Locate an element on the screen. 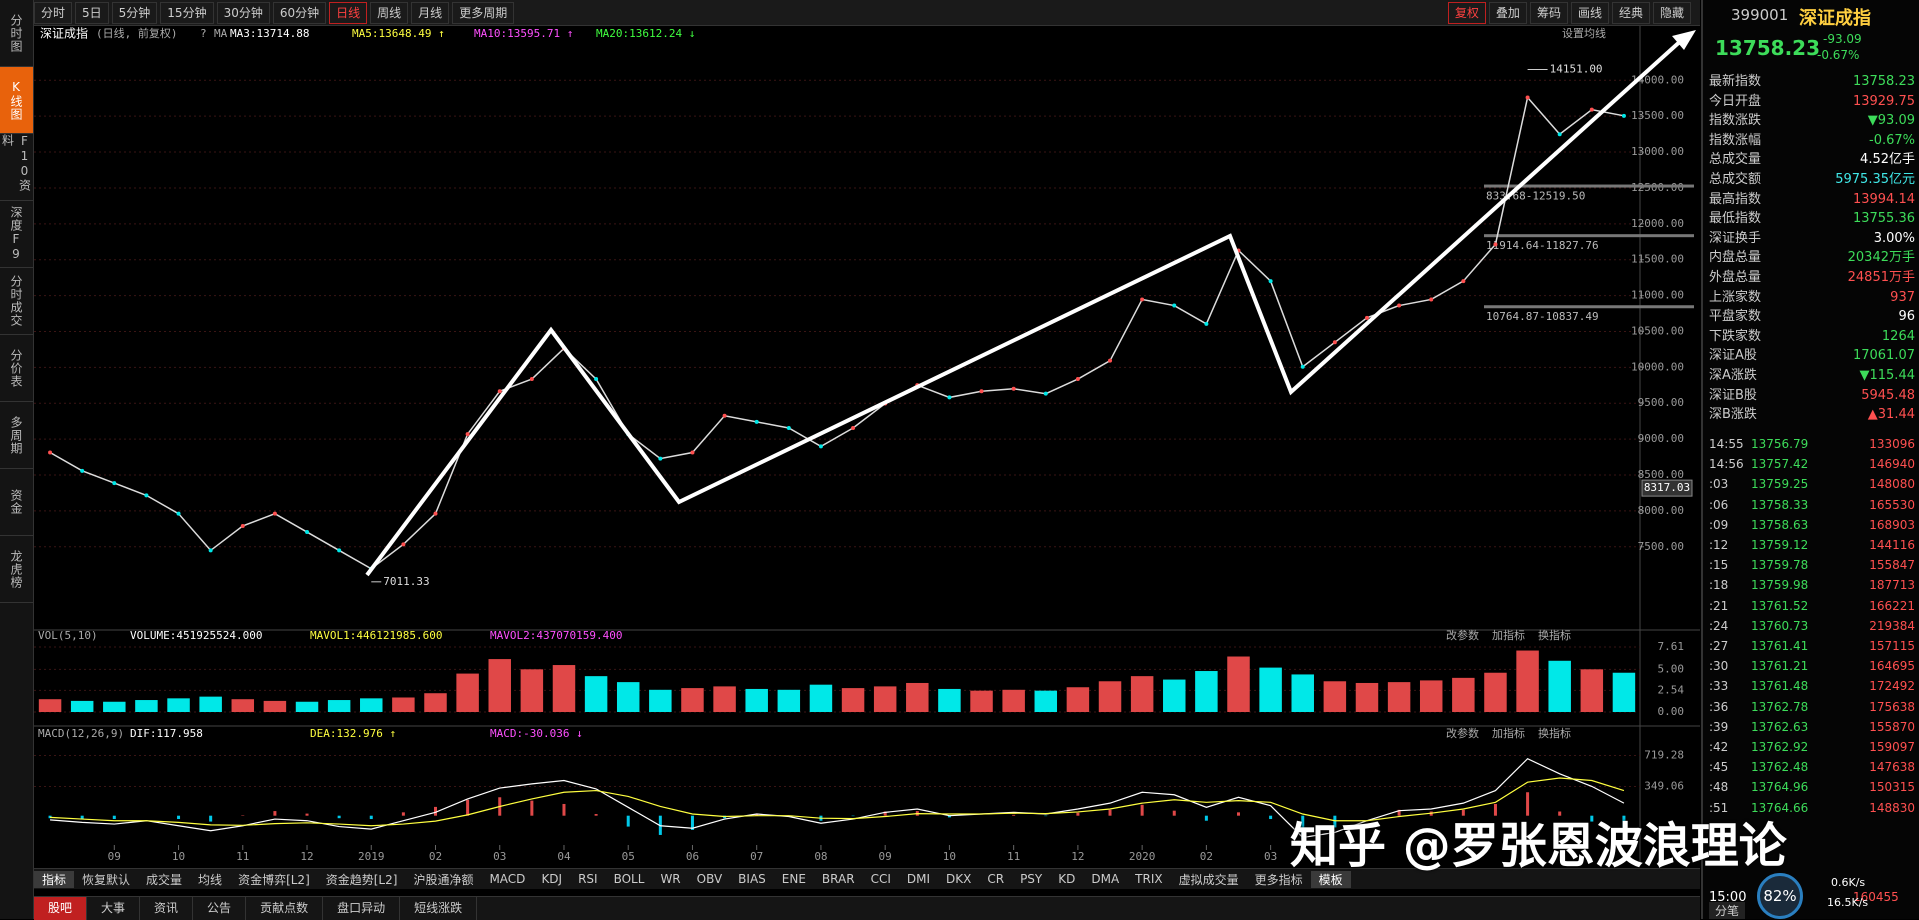  indicator-tab: 成交量 is located at coordinates (164, 879).